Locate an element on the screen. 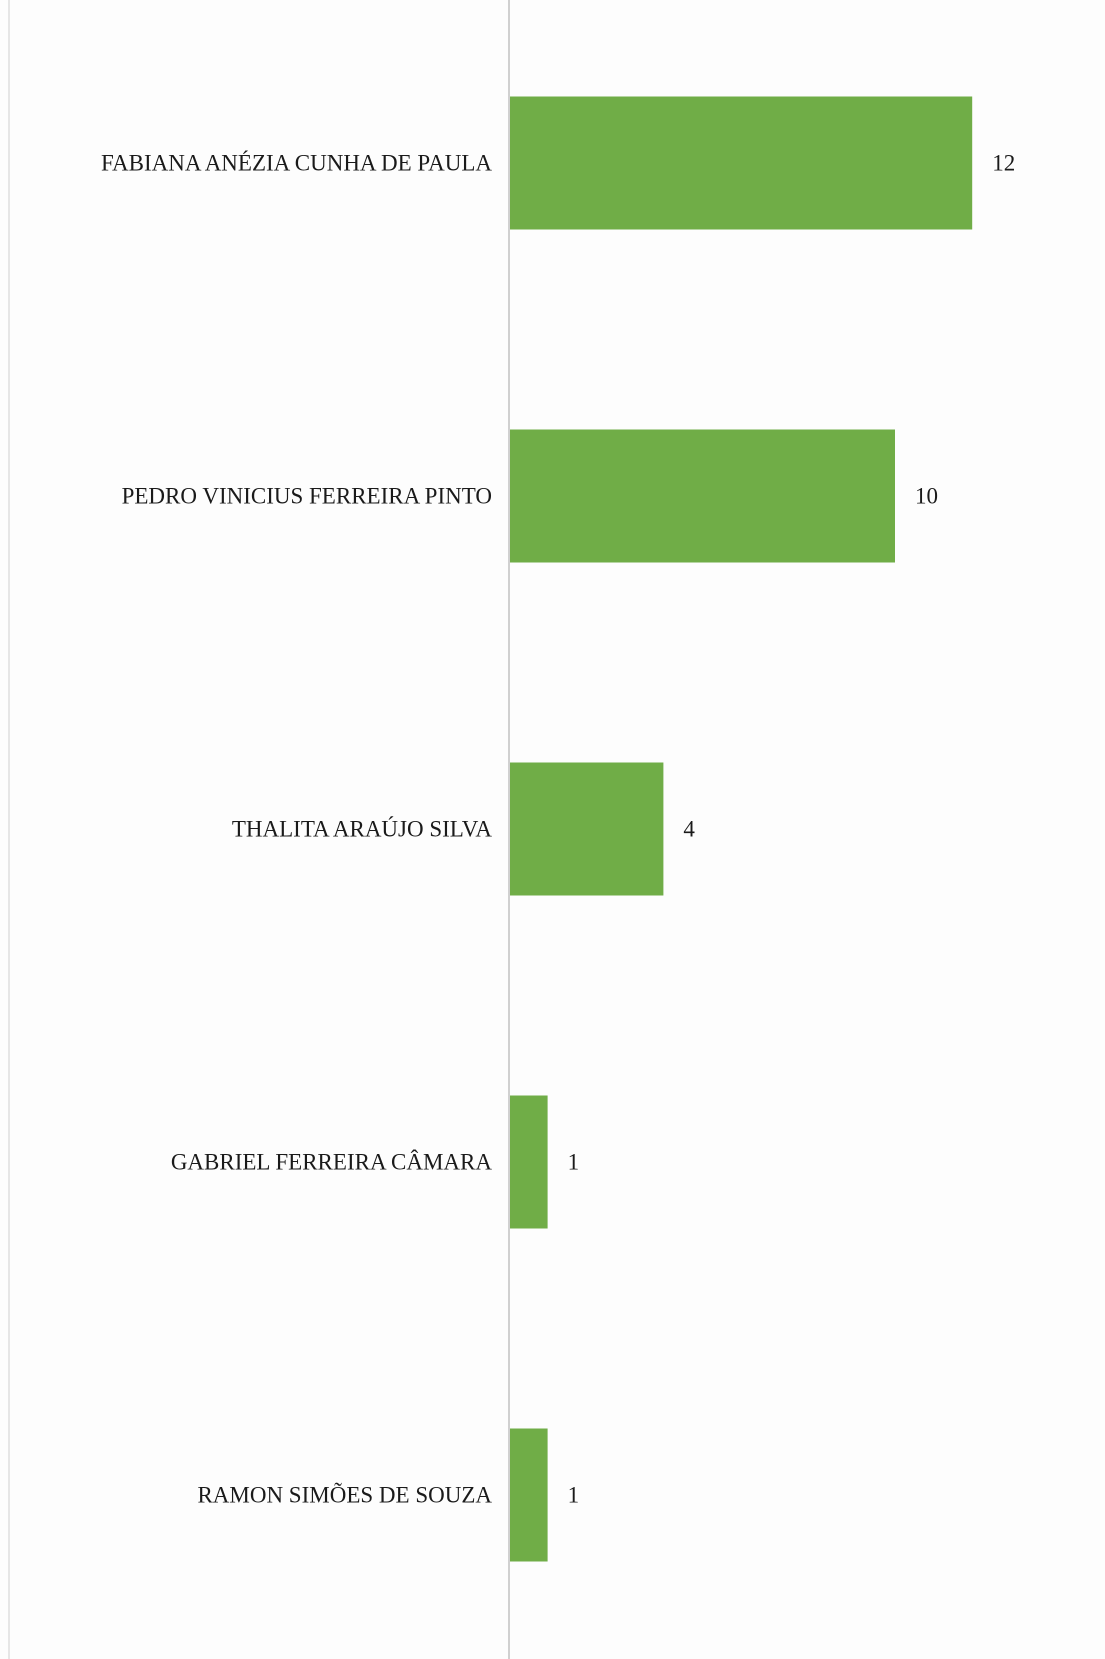 The width and height of the screenshot is (1105, 1659). category-label: PEDRO VINICIUS FERREIRA PINTO is located at coordinates (307, 496).